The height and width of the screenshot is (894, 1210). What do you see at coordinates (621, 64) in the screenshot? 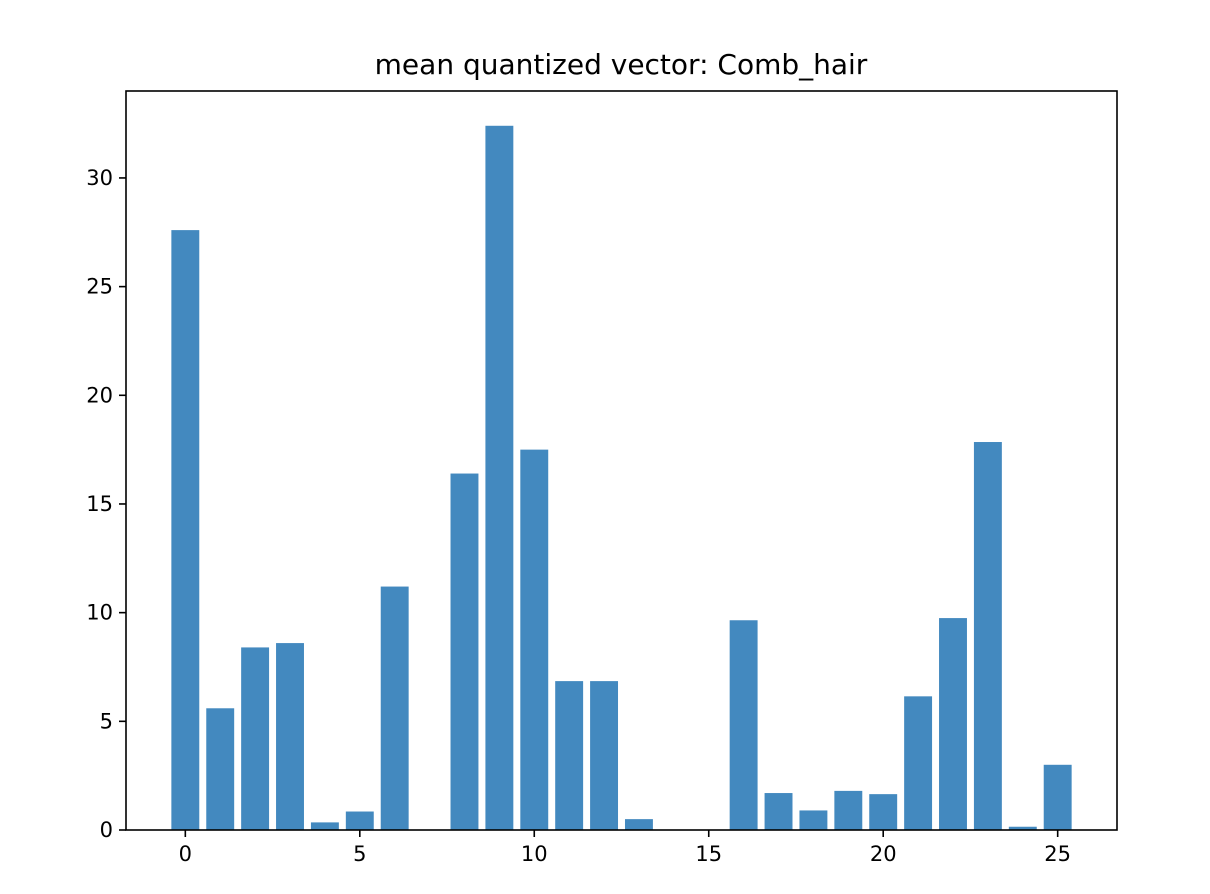
I see `chart-title: mean quantized vector: Comb_hair` at bounding box center [621, 64].